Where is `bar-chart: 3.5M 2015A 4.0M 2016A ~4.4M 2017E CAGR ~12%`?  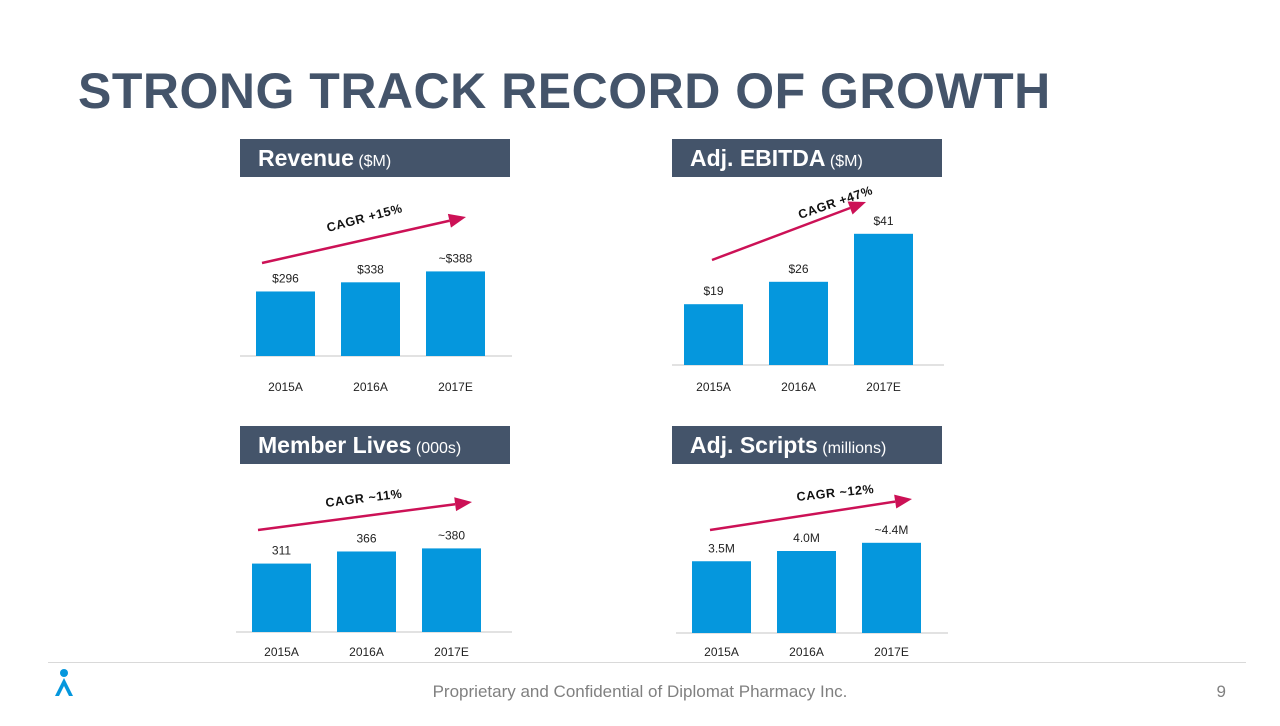
bar-chart: 3.5M 2015A 4.0M 2016A ~4.4M 2017E CAGR ~12% is located at coordinates (812, 570).